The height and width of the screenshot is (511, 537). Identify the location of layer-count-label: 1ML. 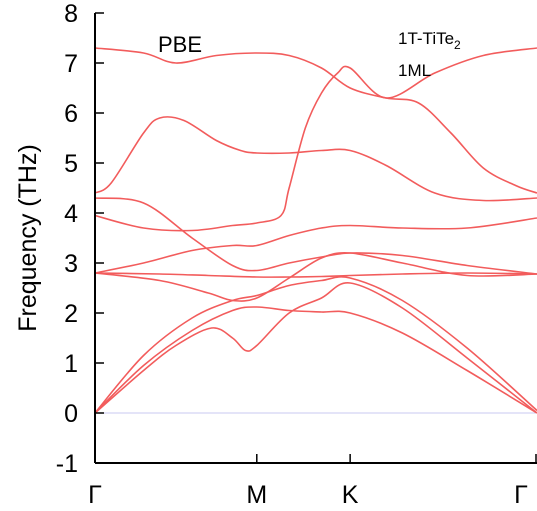
(414, 70).